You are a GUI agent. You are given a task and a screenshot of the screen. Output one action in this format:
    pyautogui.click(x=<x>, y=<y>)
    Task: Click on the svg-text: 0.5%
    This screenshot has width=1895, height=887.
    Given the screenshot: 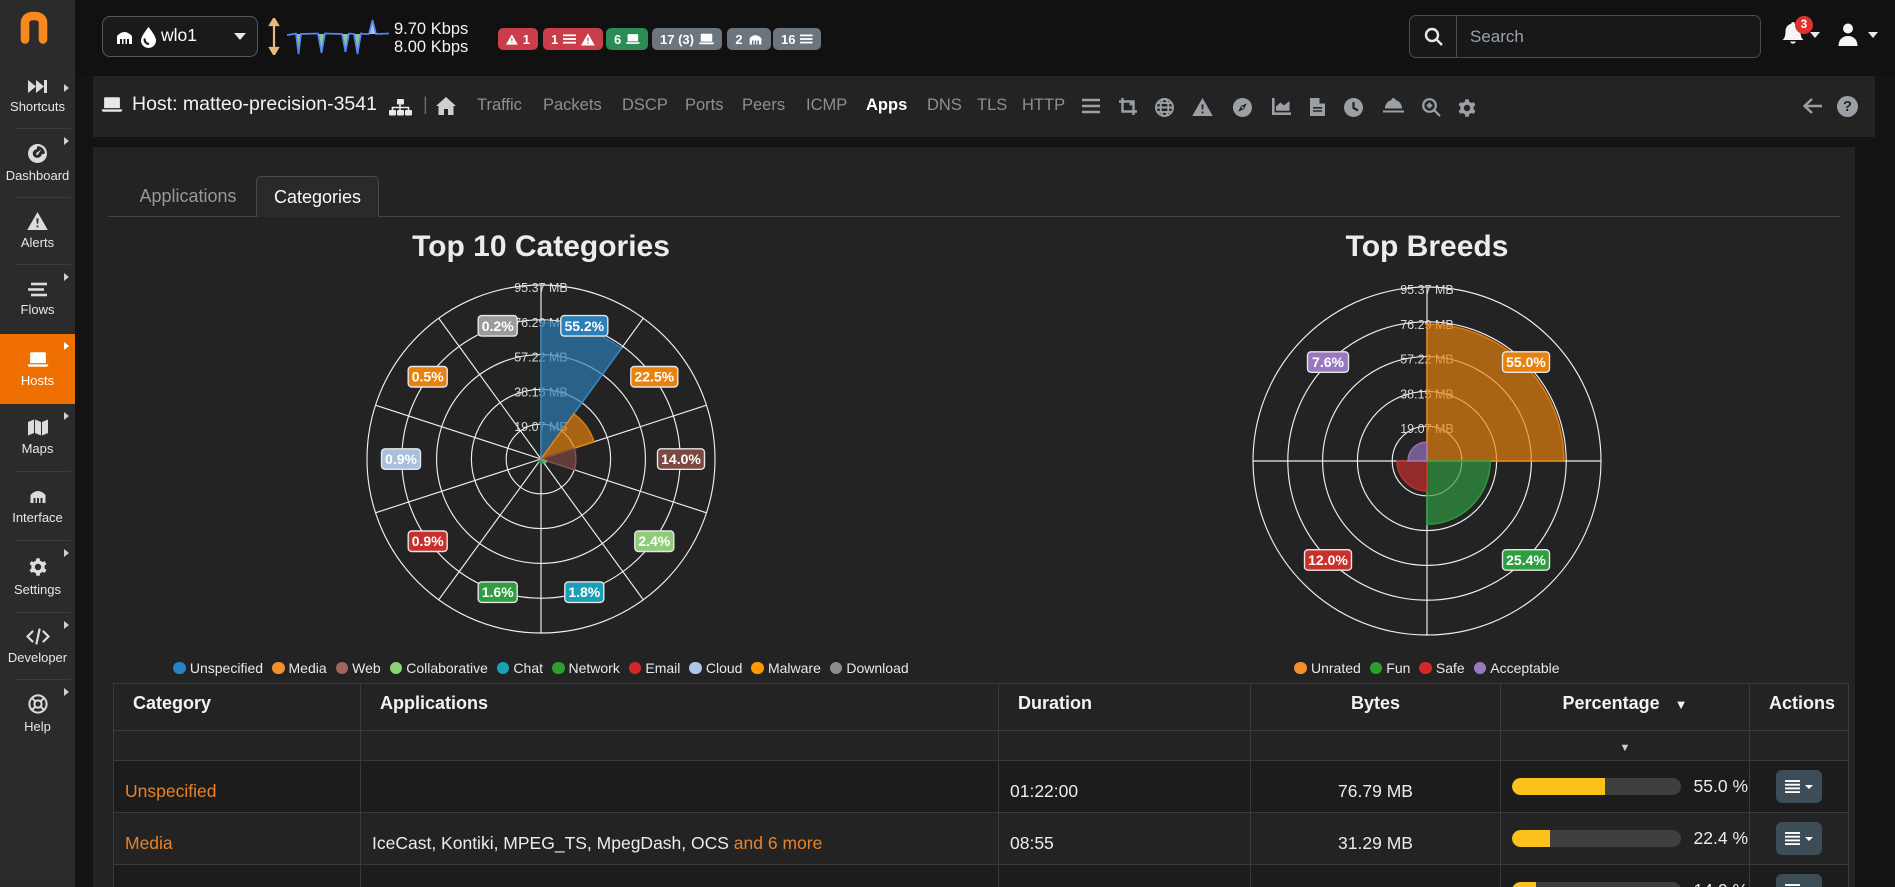 What is the action you would take?
    pyautogui.click(x=428, y=377)
    